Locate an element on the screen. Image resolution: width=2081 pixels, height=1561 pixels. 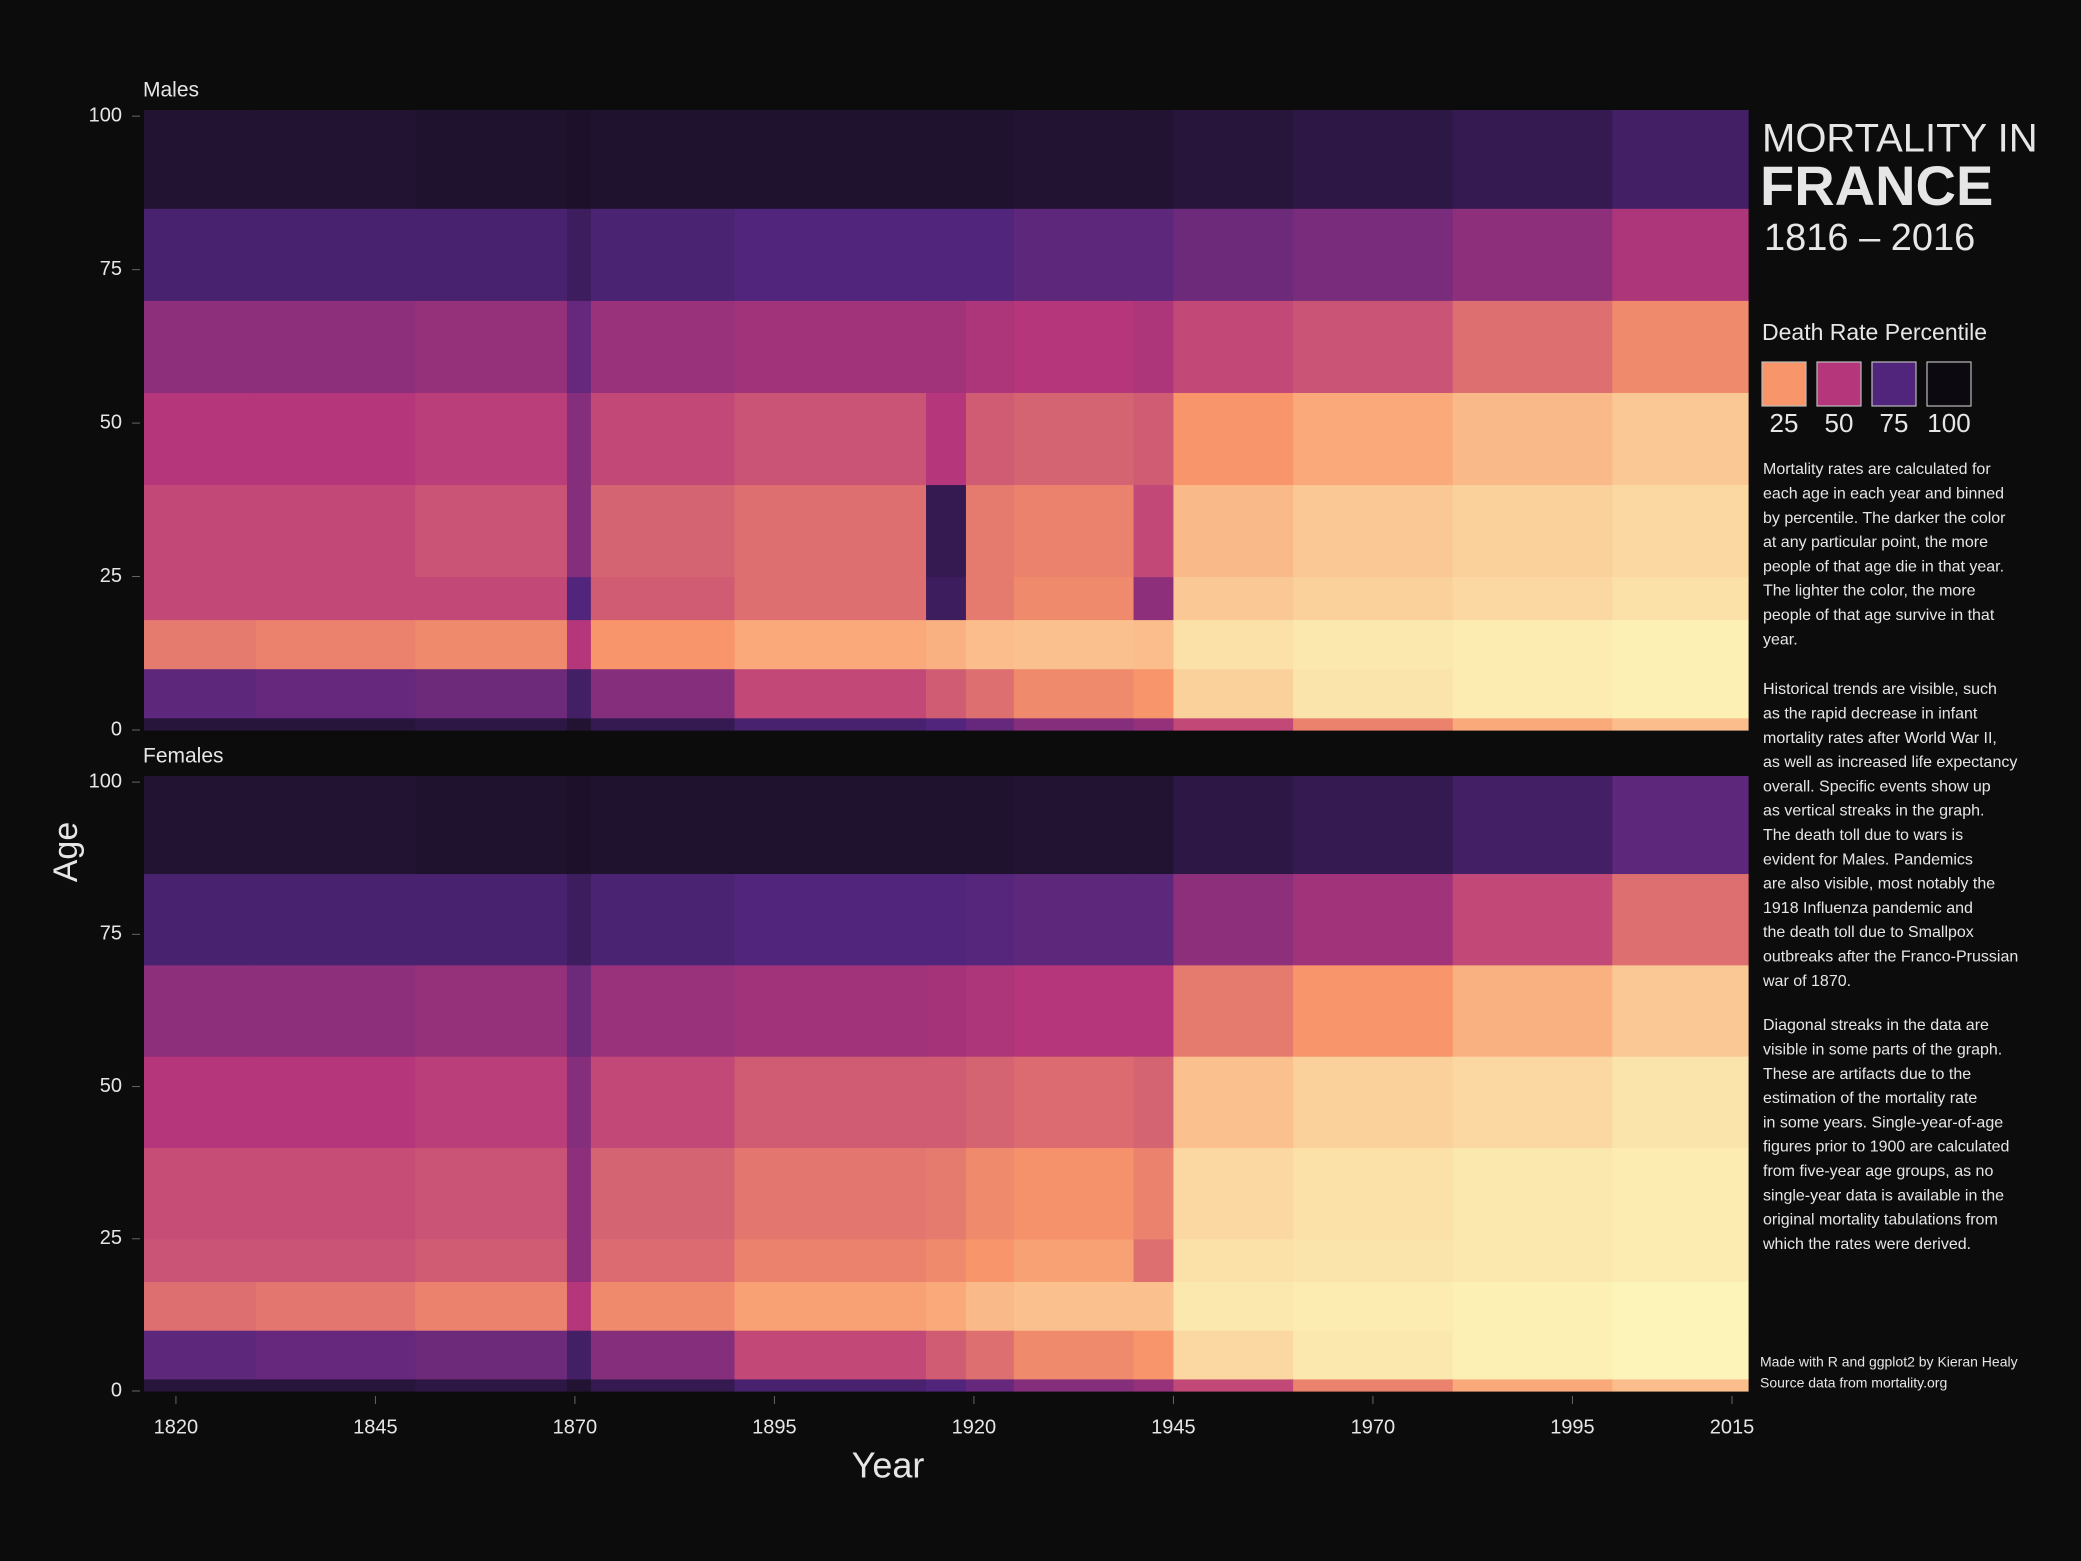
x-tick-label: 1895 is located at coordinates (774, 1427).